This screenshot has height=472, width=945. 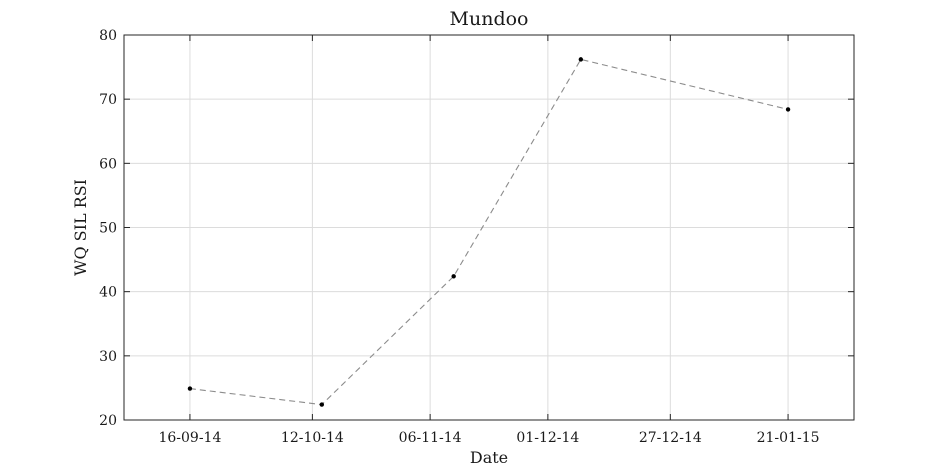 I want to click on y-tick-label: 80, so click(x=108, y=36).